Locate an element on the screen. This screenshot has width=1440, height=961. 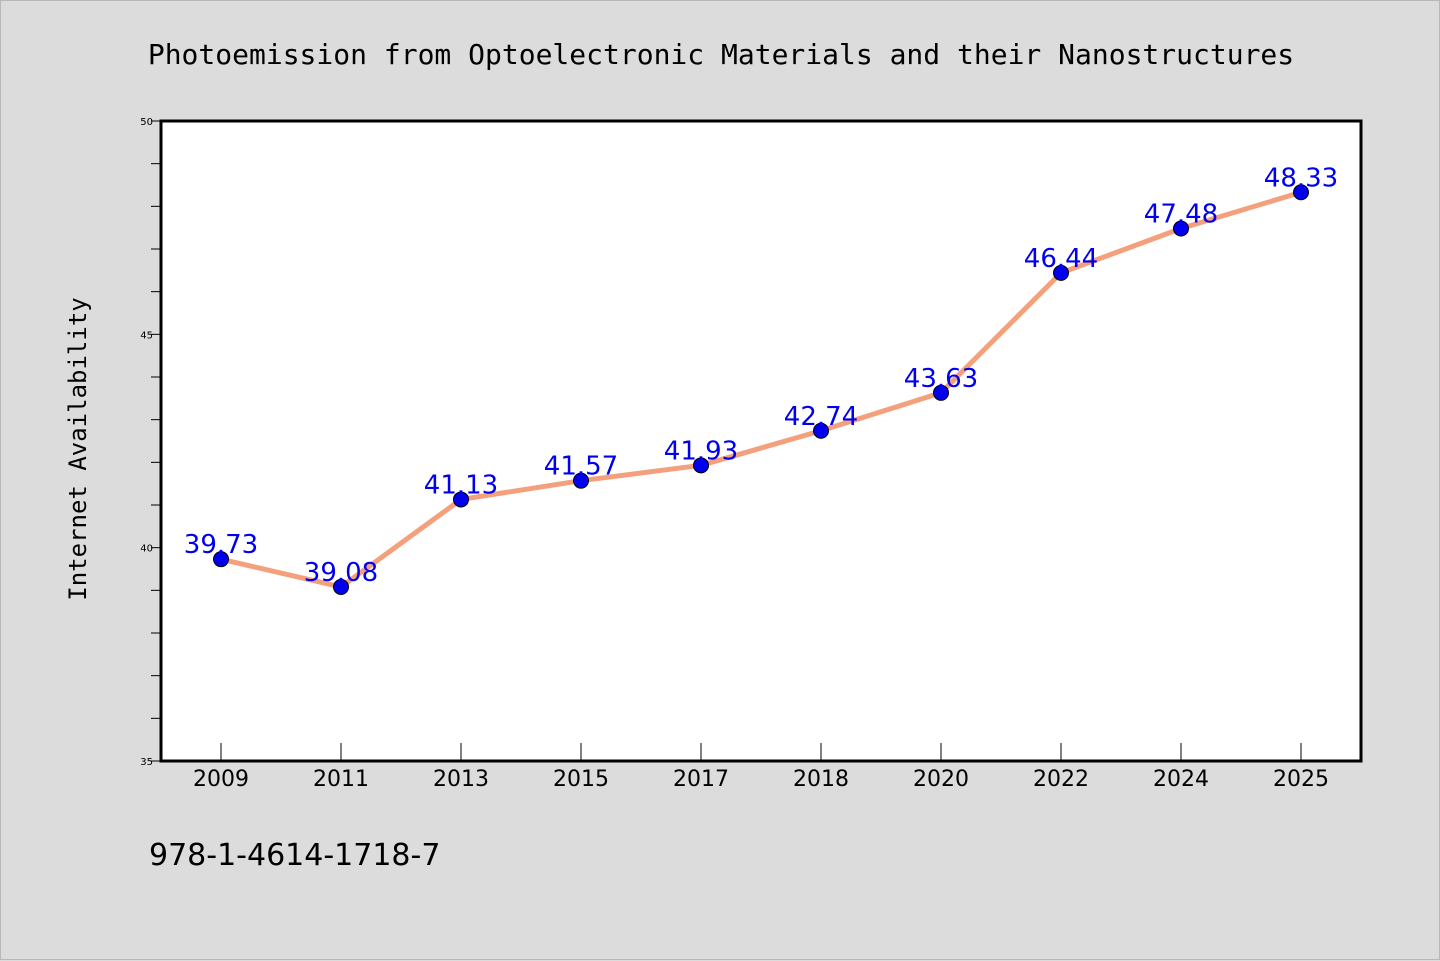
x-tick-label: 2015 is located at coordinates (581, 779).